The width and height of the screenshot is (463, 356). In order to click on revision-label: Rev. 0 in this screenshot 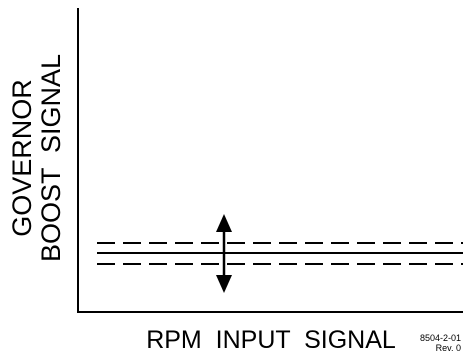, I will do `click(448, 348)`.